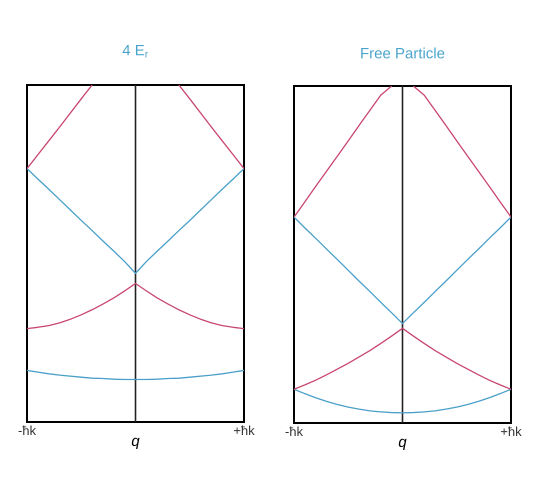 The height and width of the screenshot is (504, 539). What do you see at coordinates (135, 51) in the screenshot?
I see `chart-title: 4 E$_{r}$` at bounding box center [135, 51].